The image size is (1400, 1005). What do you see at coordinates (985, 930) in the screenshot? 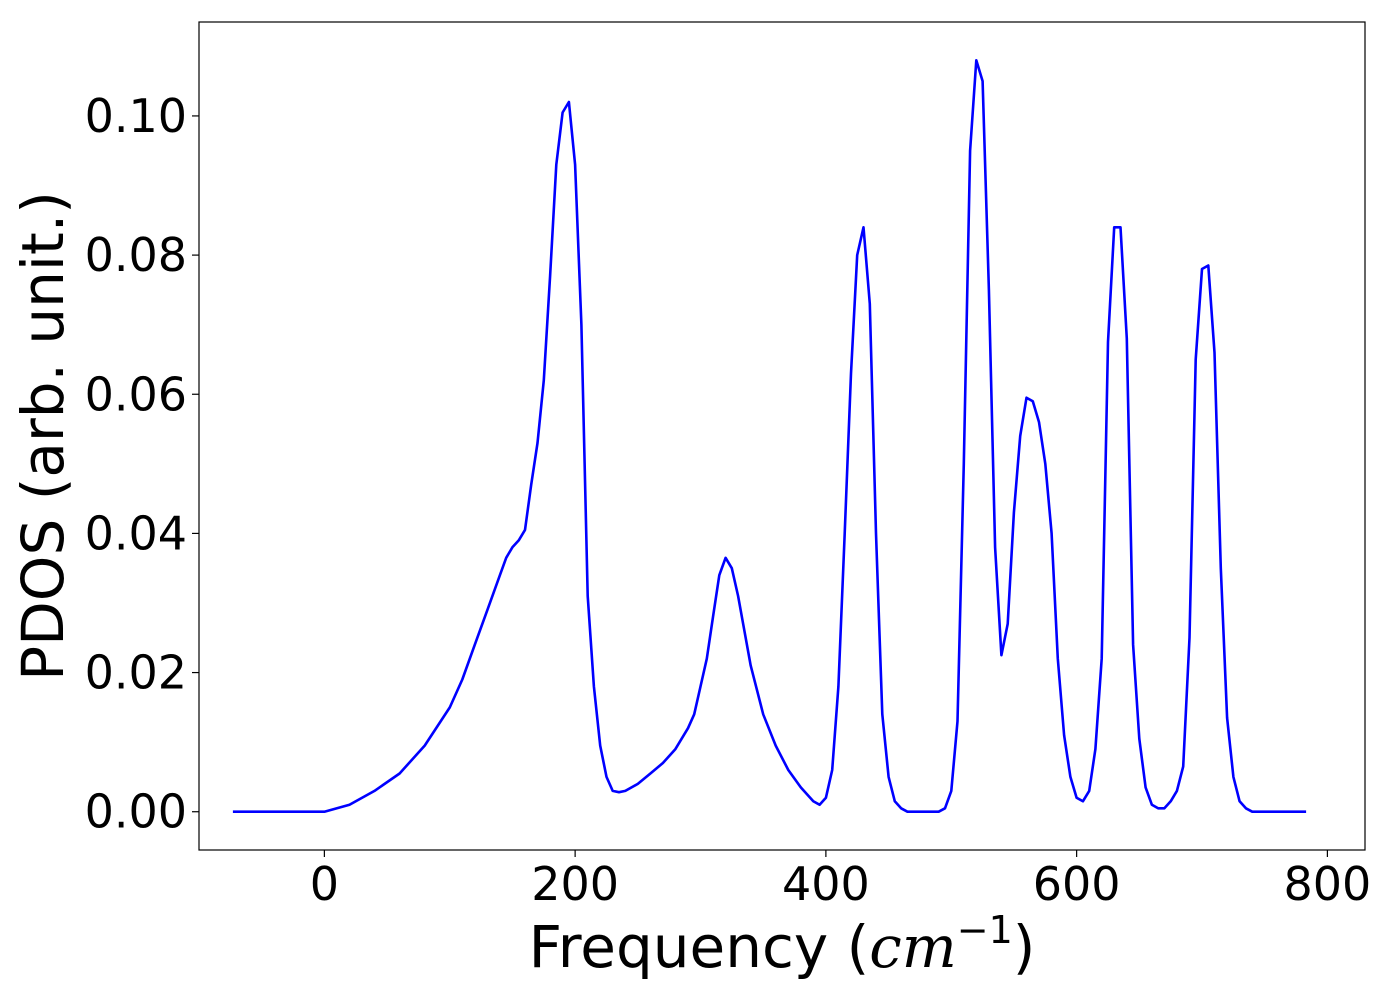
I see `x-axis-label-exponent: −1` at bounding box center [985, 930].